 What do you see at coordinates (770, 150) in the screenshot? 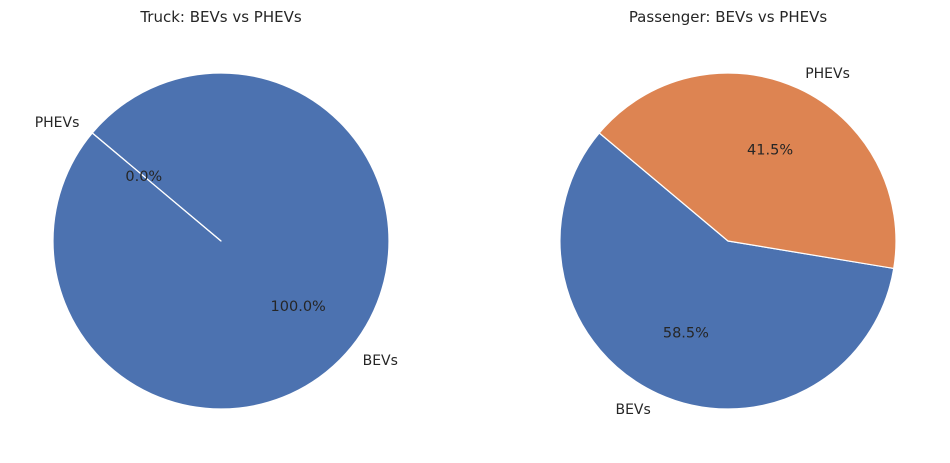
I see `slice-percent-phevs: 41.5%` at bounding box center [770, 150].